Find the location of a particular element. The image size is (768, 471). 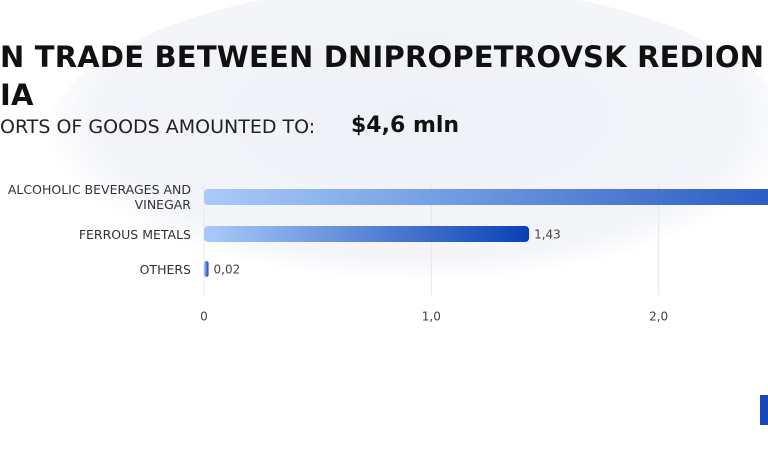

category-label: ALCOHOLIC BEVERAGES AND VINEGAR is located at coordinates (99, 197).